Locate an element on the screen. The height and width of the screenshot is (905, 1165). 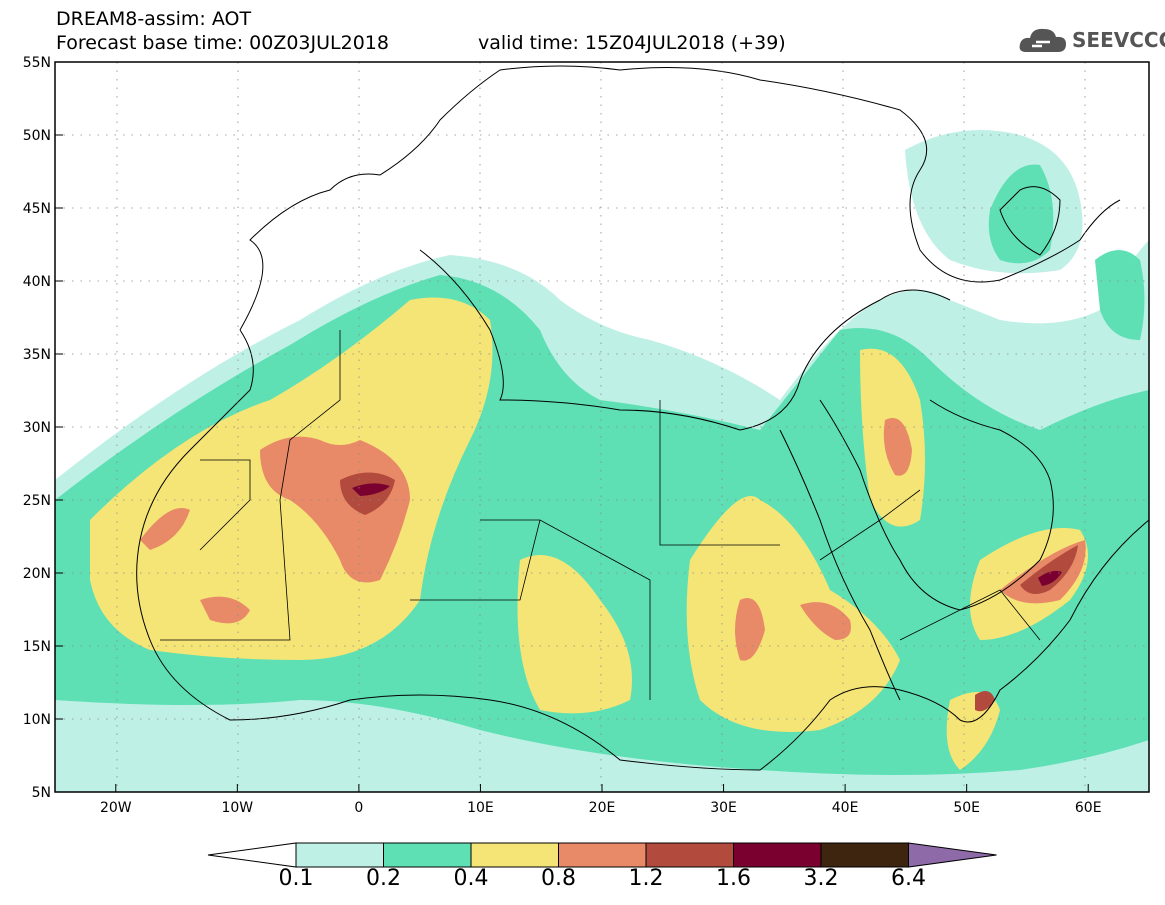
colorbar-low-extension is located at coordinates (252, 855).